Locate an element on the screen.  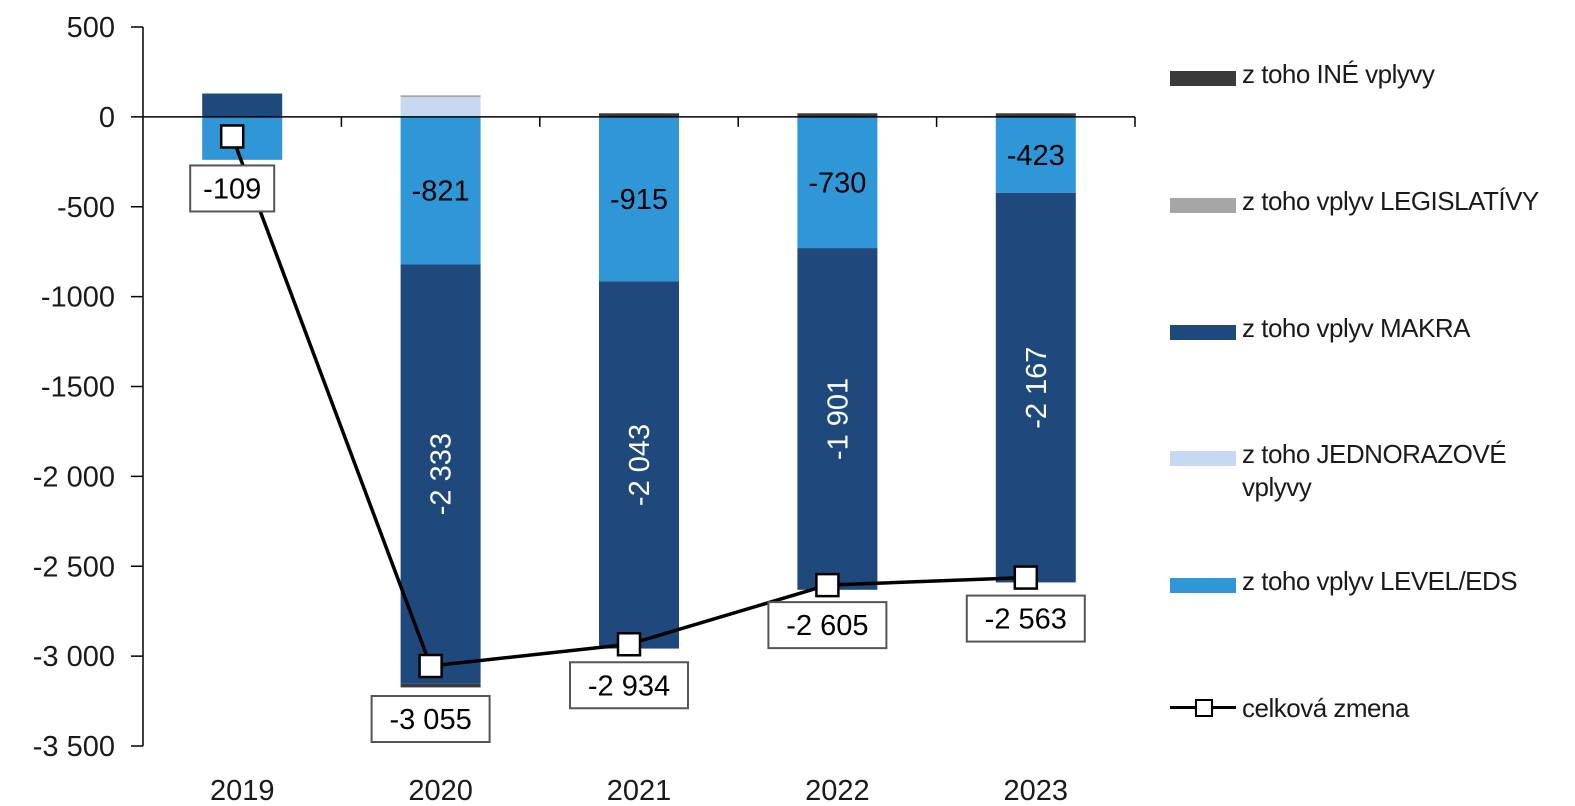
line-data-label: -2 563 is located at coordinates (1026, 620).